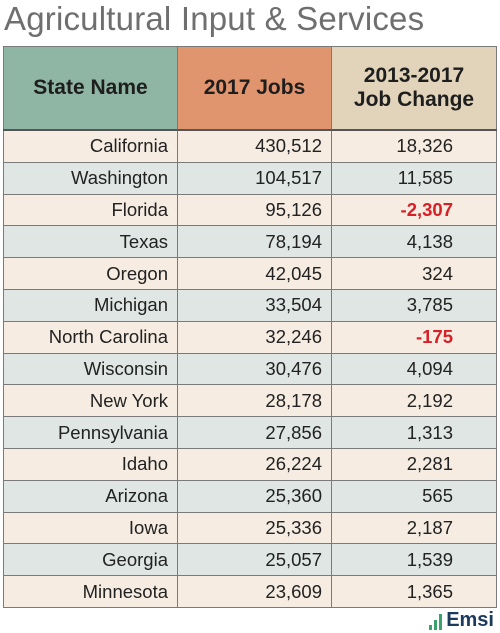 This screenshot has width=500, height=633. What do you see at coordinates (90, 178) in the screenshot?
I see `cell-state-name: Washington` at bounding box center [90, 178].